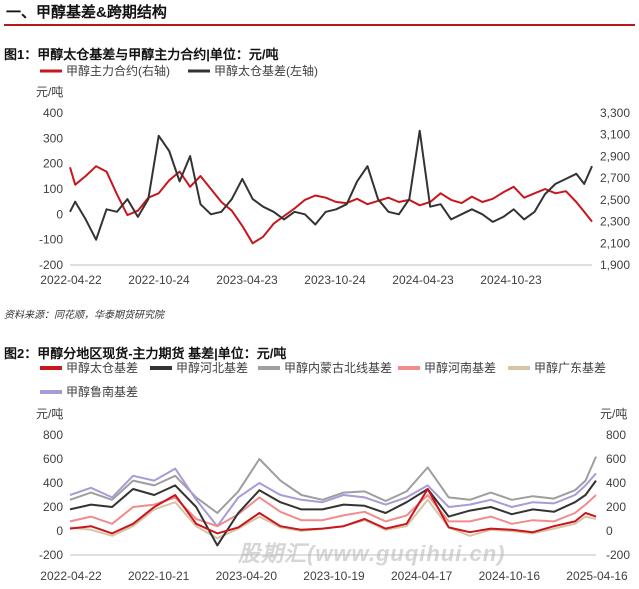 Image resolution: width=639 pixels, height=589 pixels. Describe the element at coordinates (335, 280) in the screenshot. I see `x-tick-label: 2023-10-24` at that location.